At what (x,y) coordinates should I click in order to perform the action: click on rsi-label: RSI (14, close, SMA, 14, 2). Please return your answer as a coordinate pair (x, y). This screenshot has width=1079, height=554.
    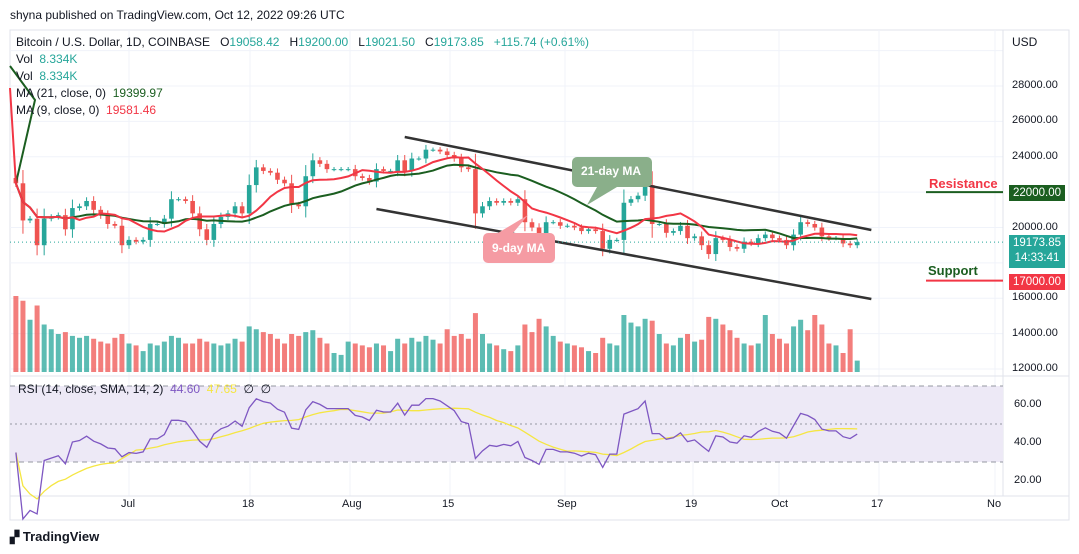
    Looking at the image, I should click on (91, 389).